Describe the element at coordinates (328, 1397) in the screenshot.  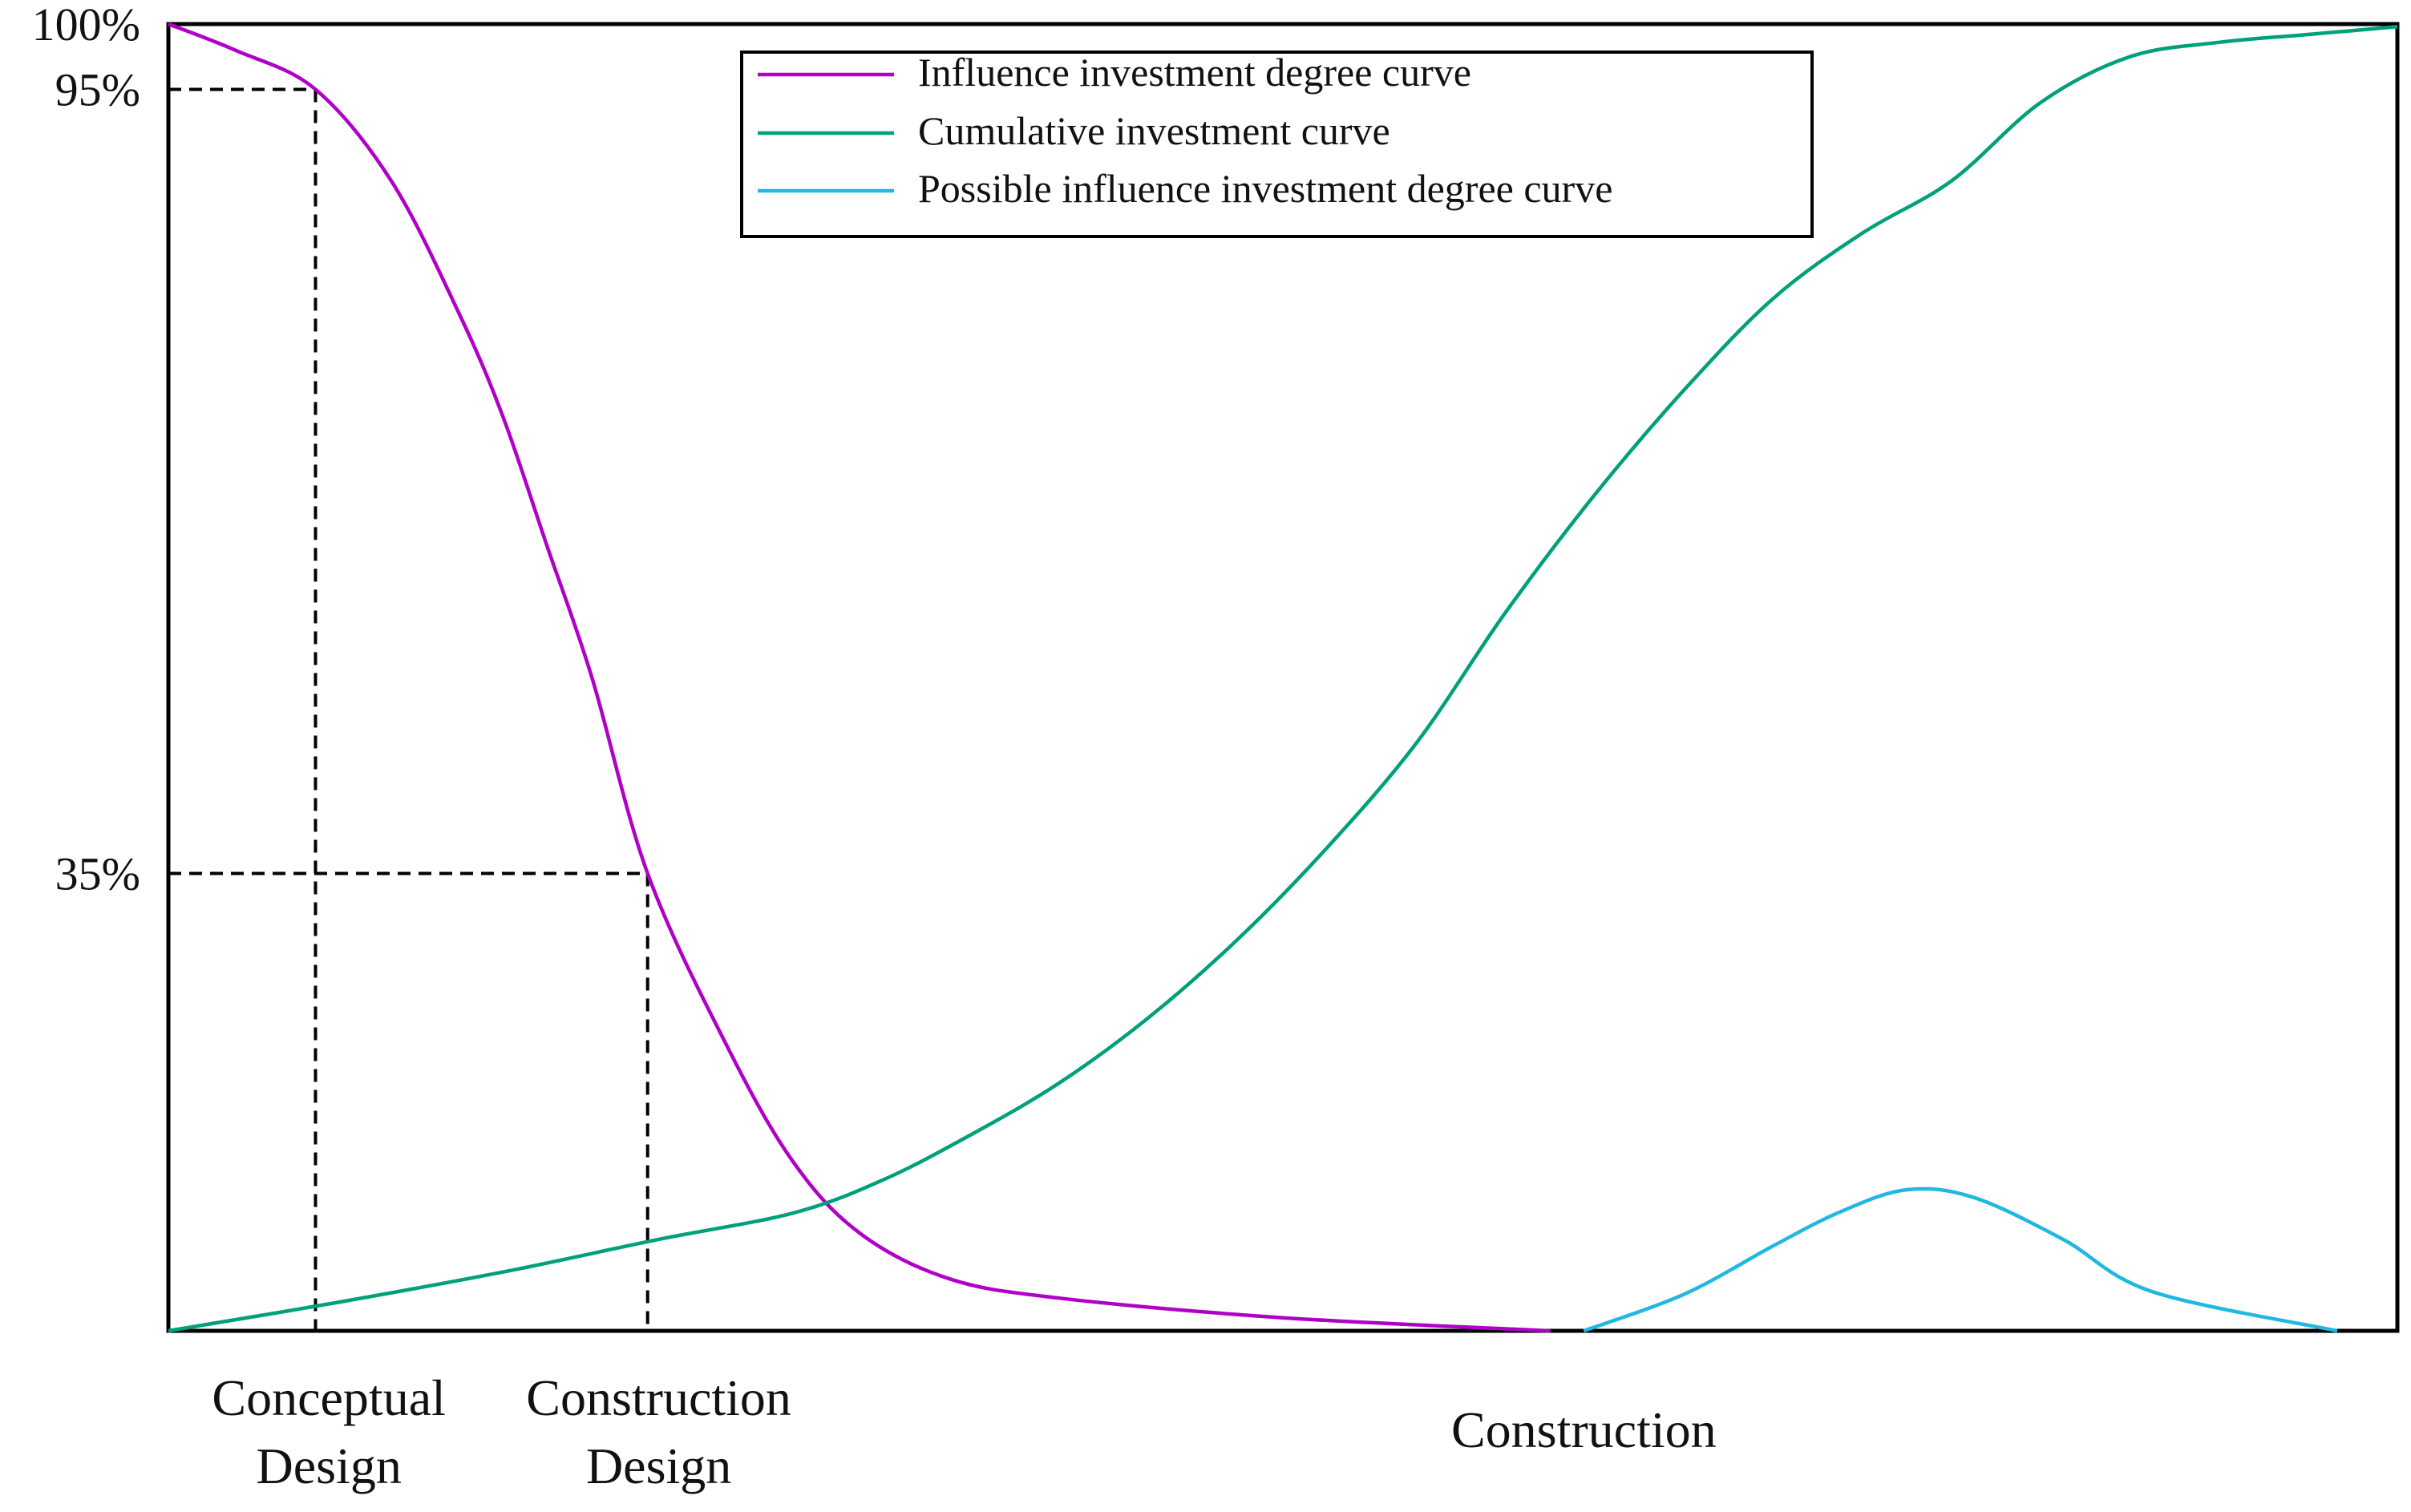
I see `x-phase-label: Conceptual` at that location.